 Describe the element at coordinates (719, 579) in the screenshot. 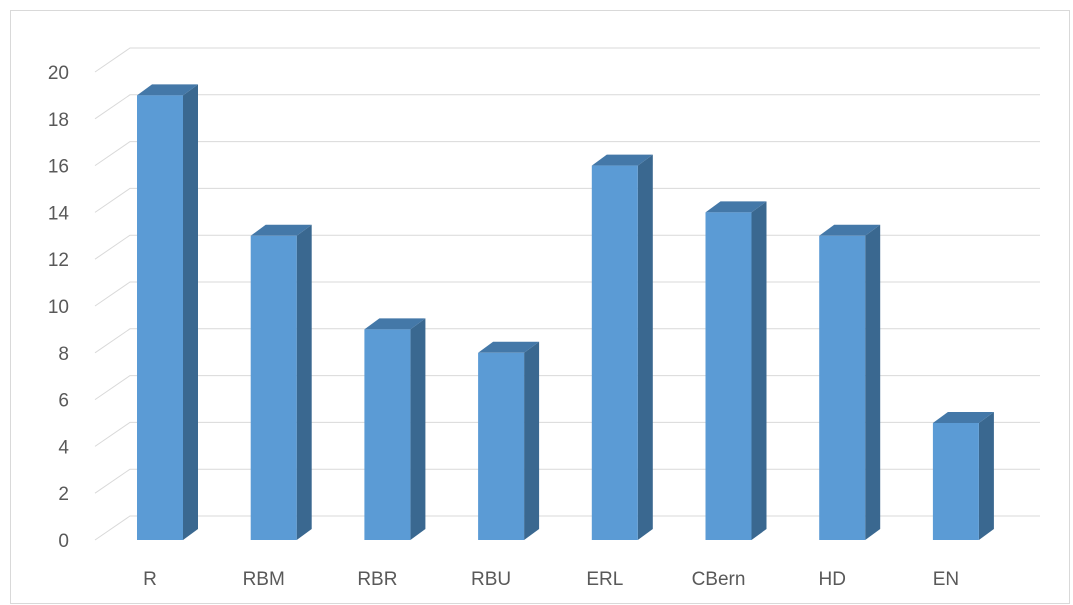

I see `x-tick-label: CBern` at that location.